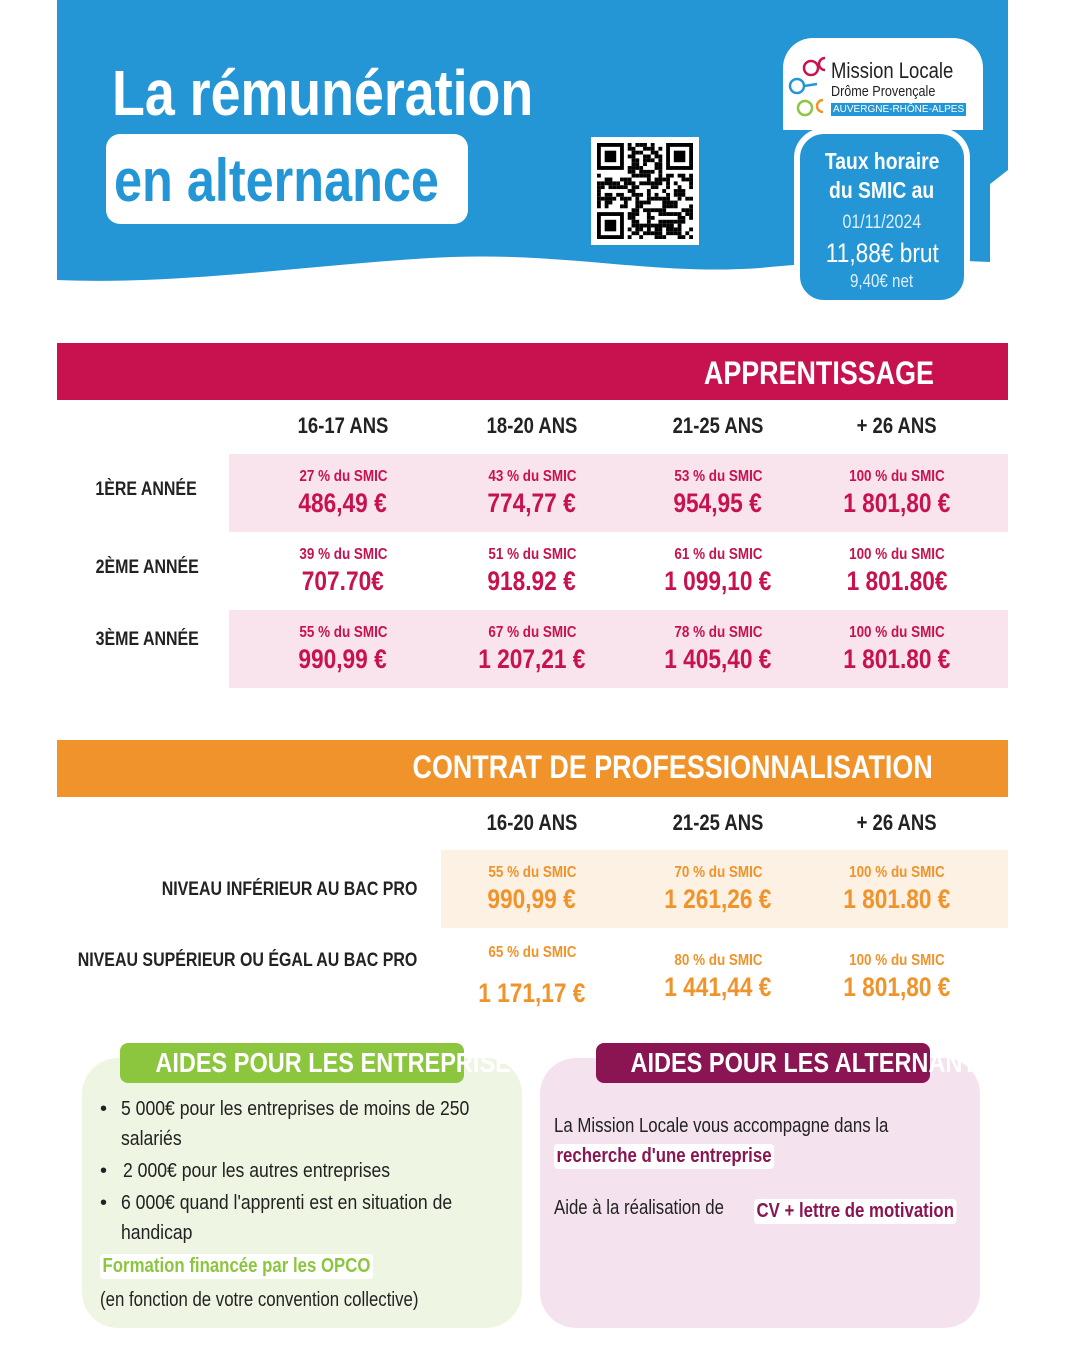 Image resolution: width=1080 pixels, height=1350 pixels. What do you see at coordinates (672, 767) in the screenshot?
I see `pro-title: CONTRAT DE PROFESSIONNALISATION` at bounding box center [672, 767].